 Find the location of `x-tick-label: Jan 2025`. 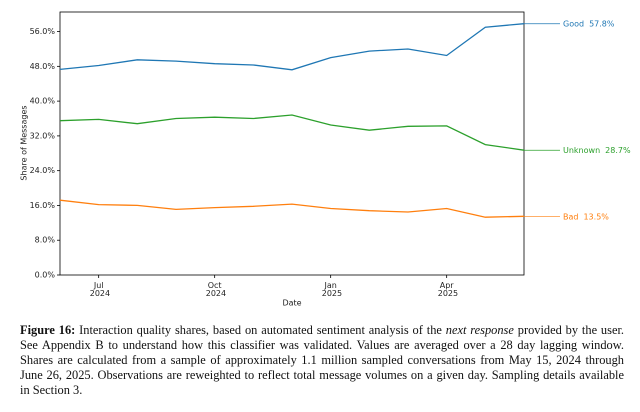

x-tick-label: Jan 2025 is located at coordinates (330, 289).